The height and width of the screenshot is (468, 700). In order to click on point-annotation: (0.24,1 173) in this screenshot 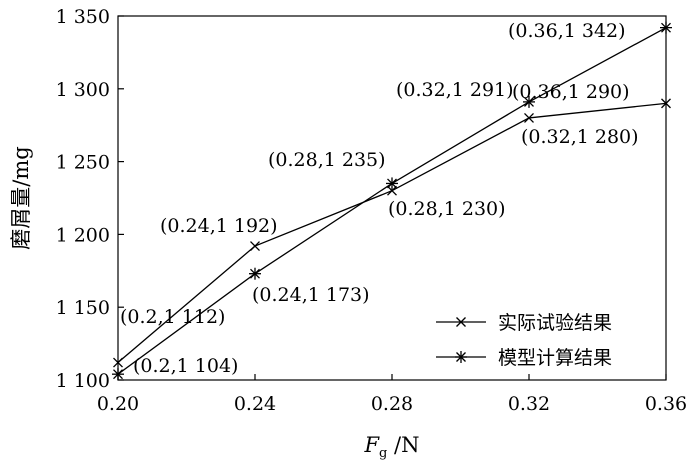, I will do `click(311, 295)`.